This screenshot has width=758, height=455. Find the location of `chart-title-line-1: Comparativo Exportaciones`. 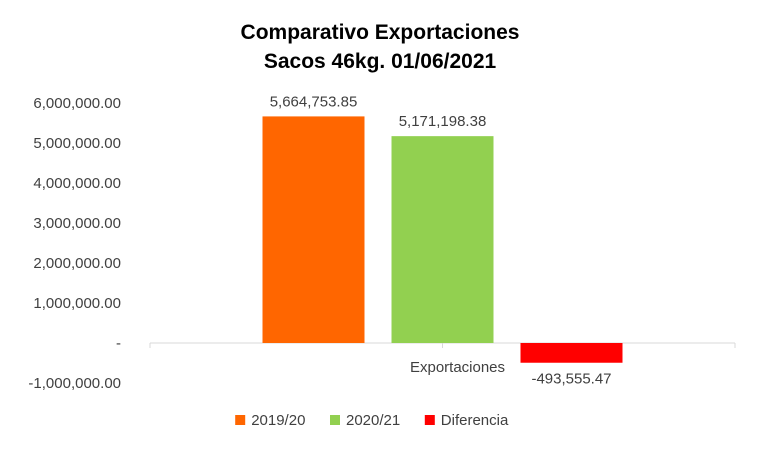

chart-title-line-1: Comparativo Exportaciones is located at coordinates (380, 32).